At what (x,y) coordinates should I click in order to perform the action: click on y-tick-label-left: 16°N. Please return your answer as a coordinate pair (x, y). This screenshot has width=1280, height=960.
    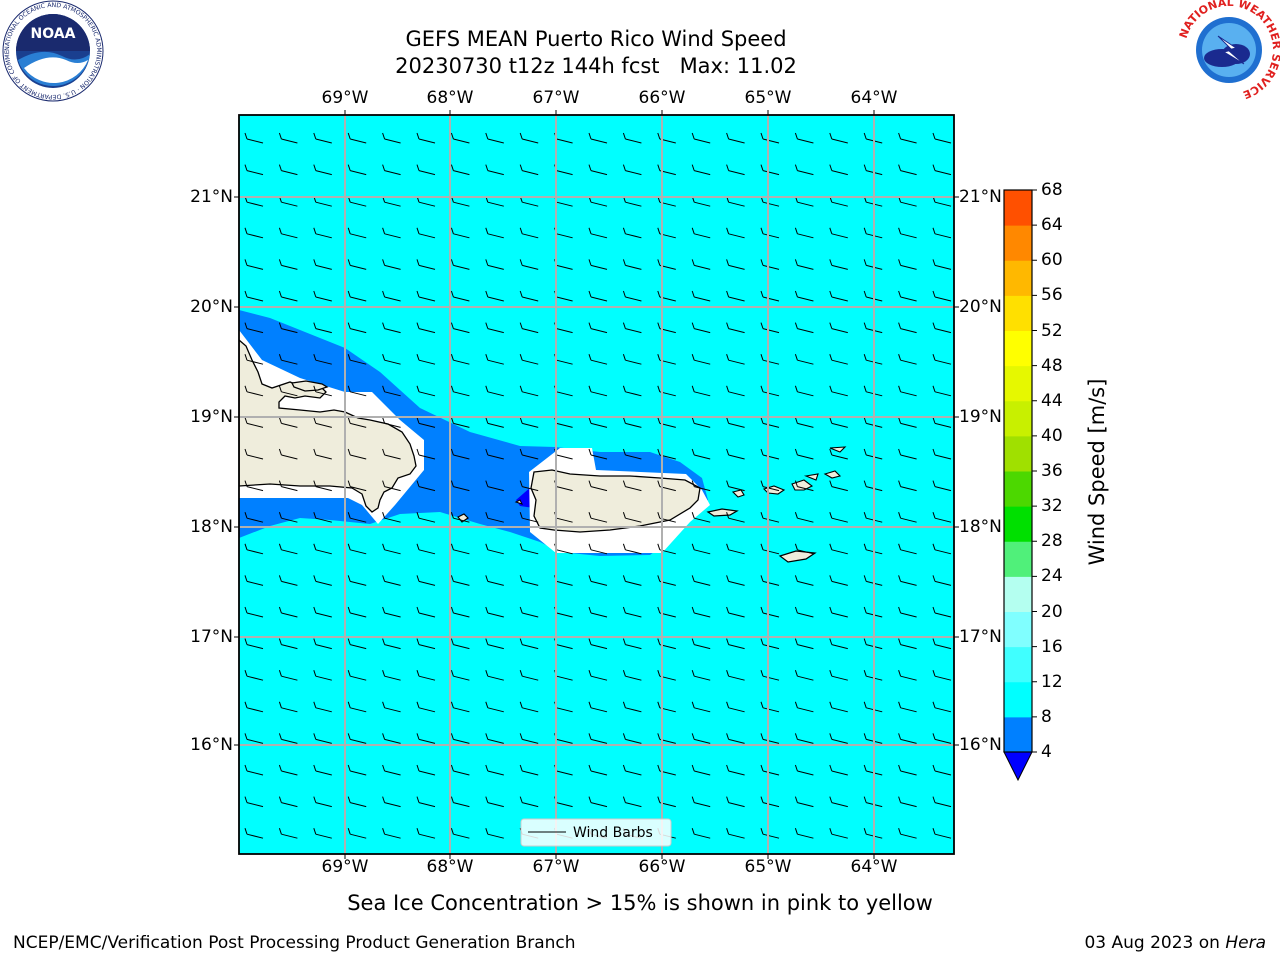
    Looking at the image, I should click on (211, 745).